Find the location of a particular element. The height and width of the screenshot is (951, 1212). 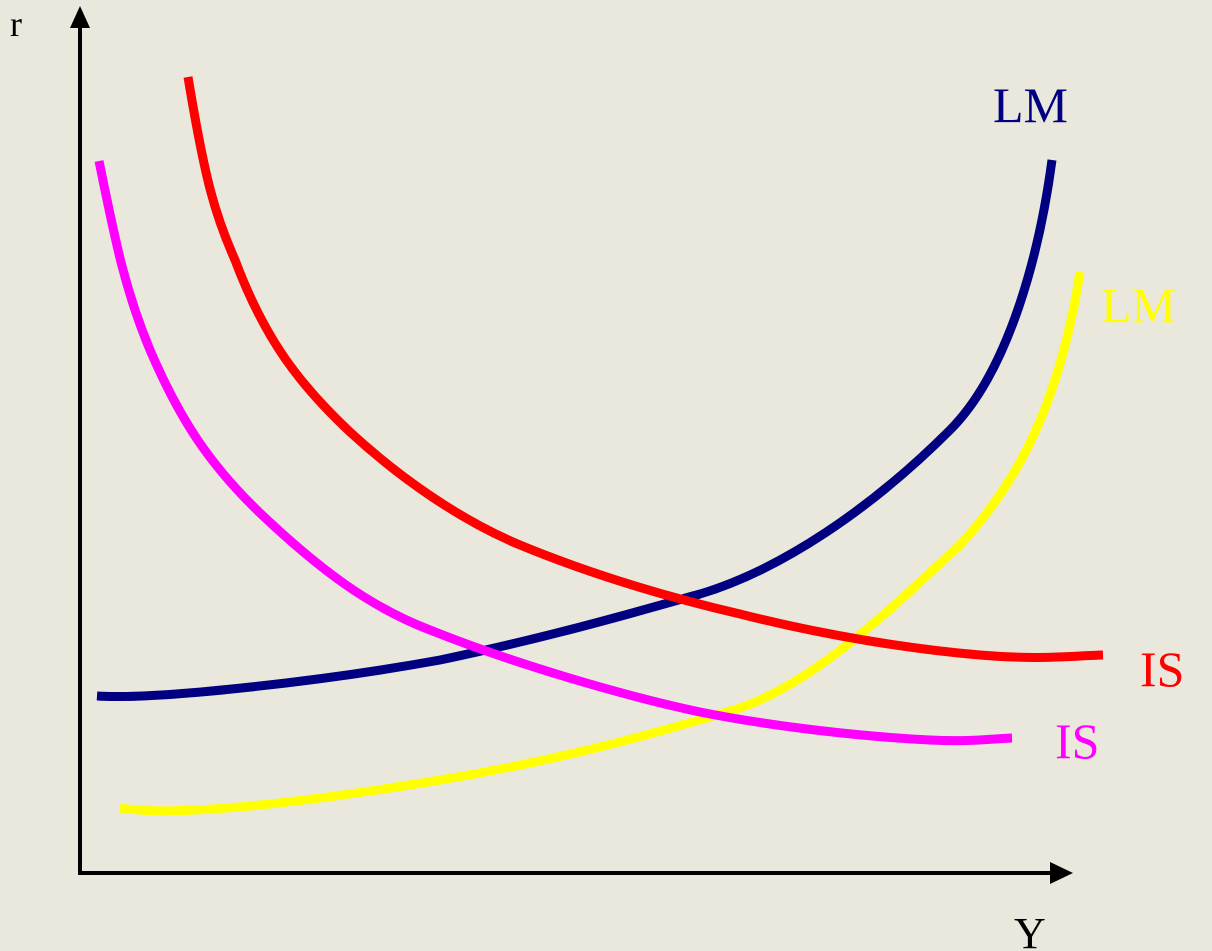

y-axis-label: r is located at coordinates (16, 24).